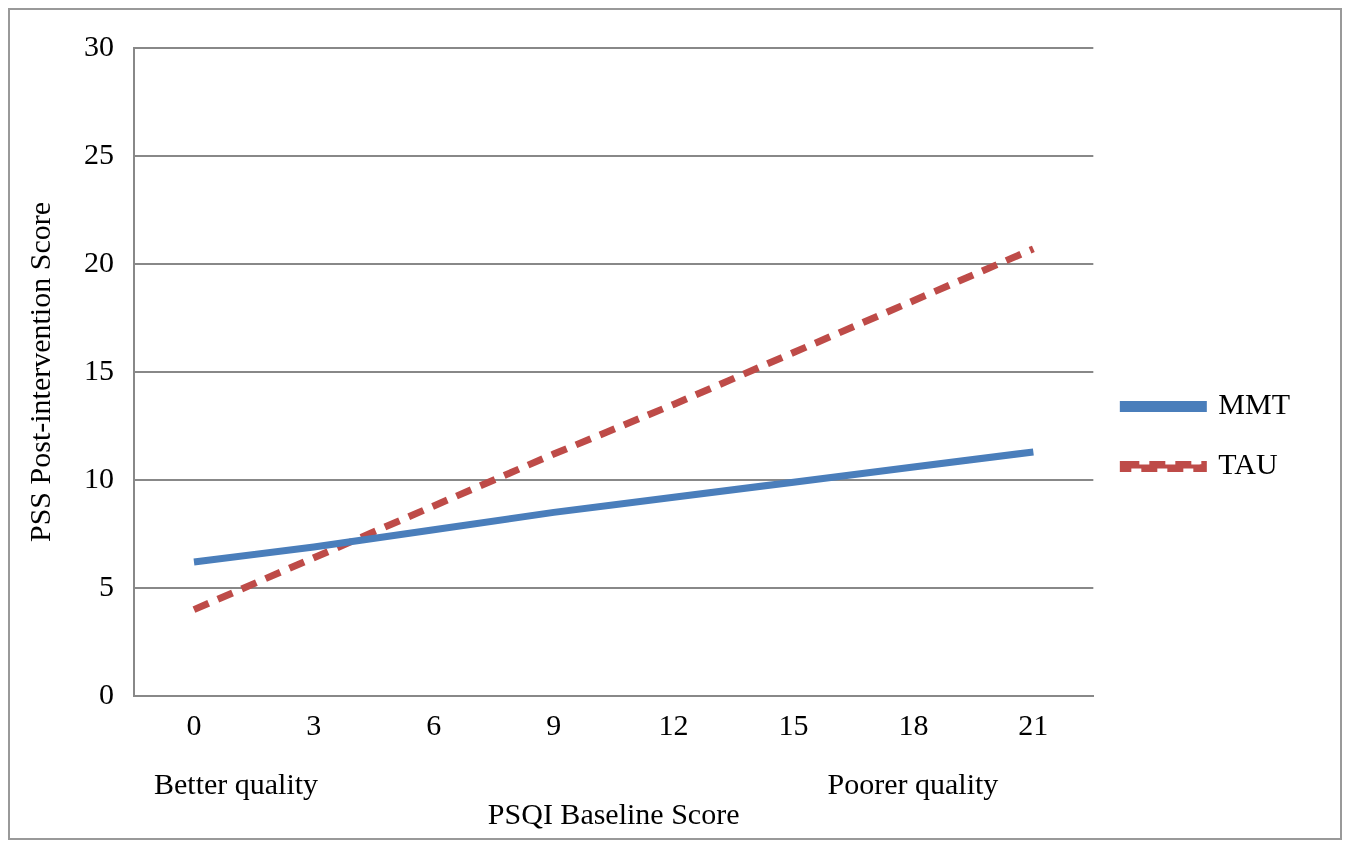  What do you see at coordinates (99, 477) in the screenshot?
I see `y-tick-label: 10` at bounding box center [99, 477].